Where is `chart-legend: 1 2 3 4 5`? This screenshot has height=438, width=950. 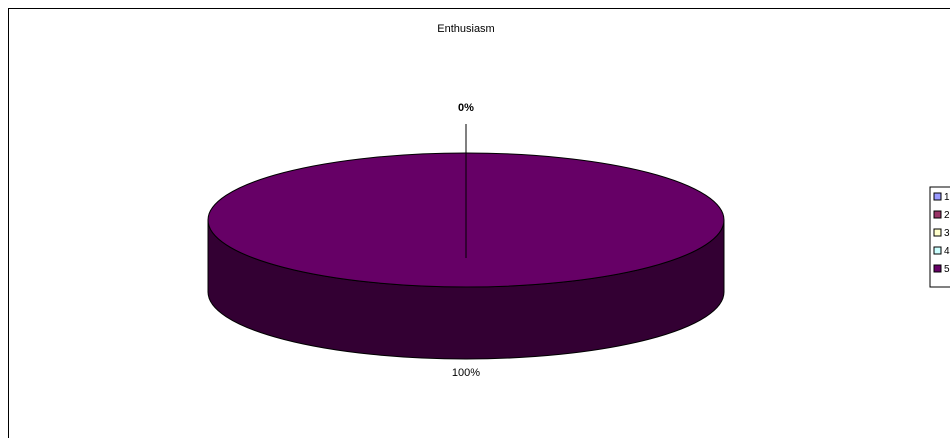
chart-legend: 1 2 3 4 5 is located at coordinates (939, 237).